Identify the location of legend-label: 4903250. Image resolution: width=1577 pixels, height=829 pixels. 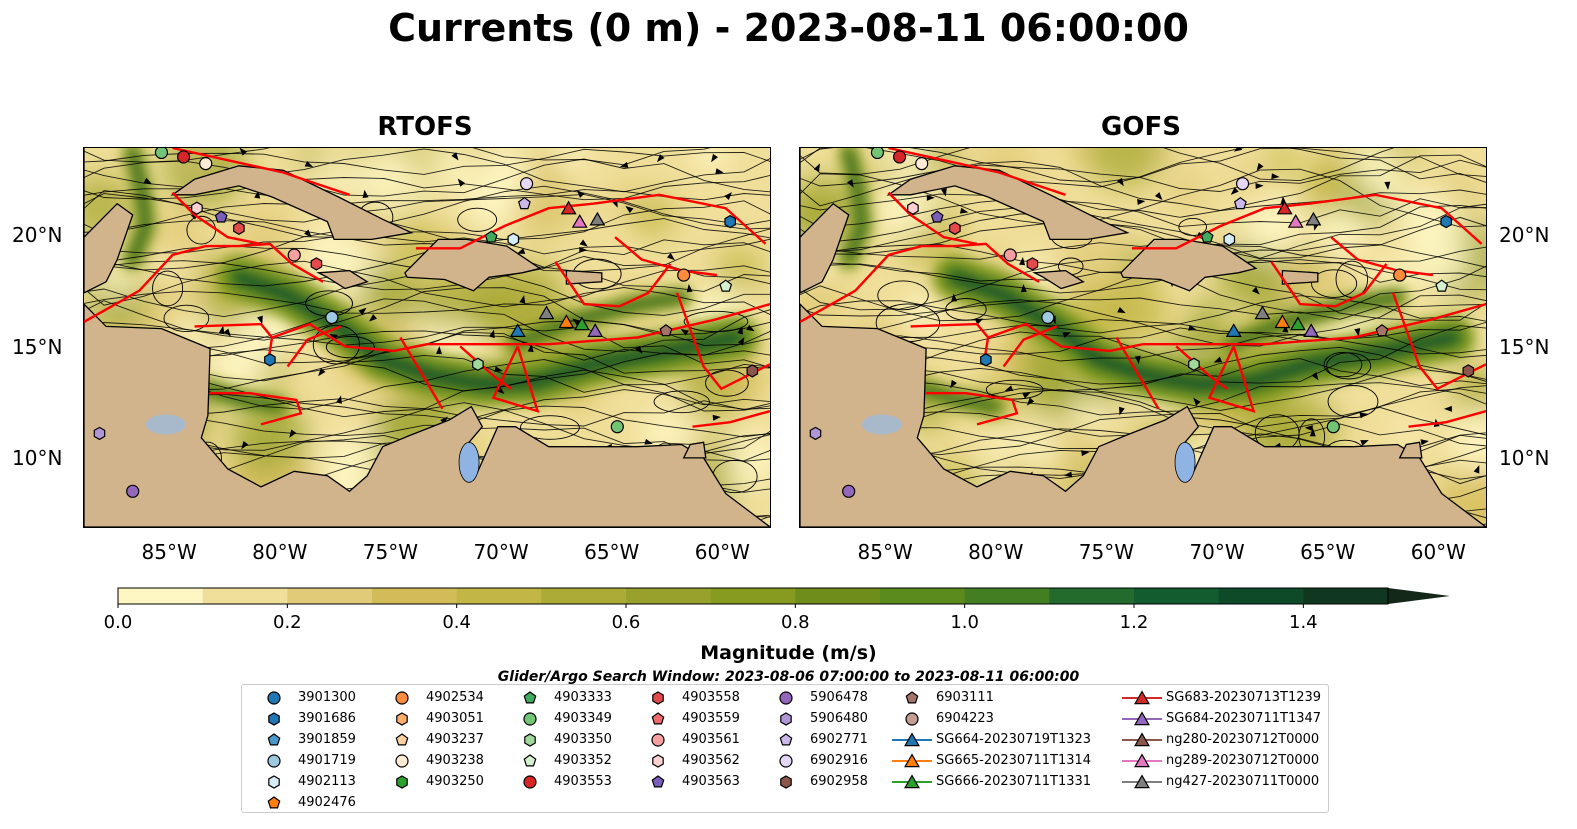
(455, 781).